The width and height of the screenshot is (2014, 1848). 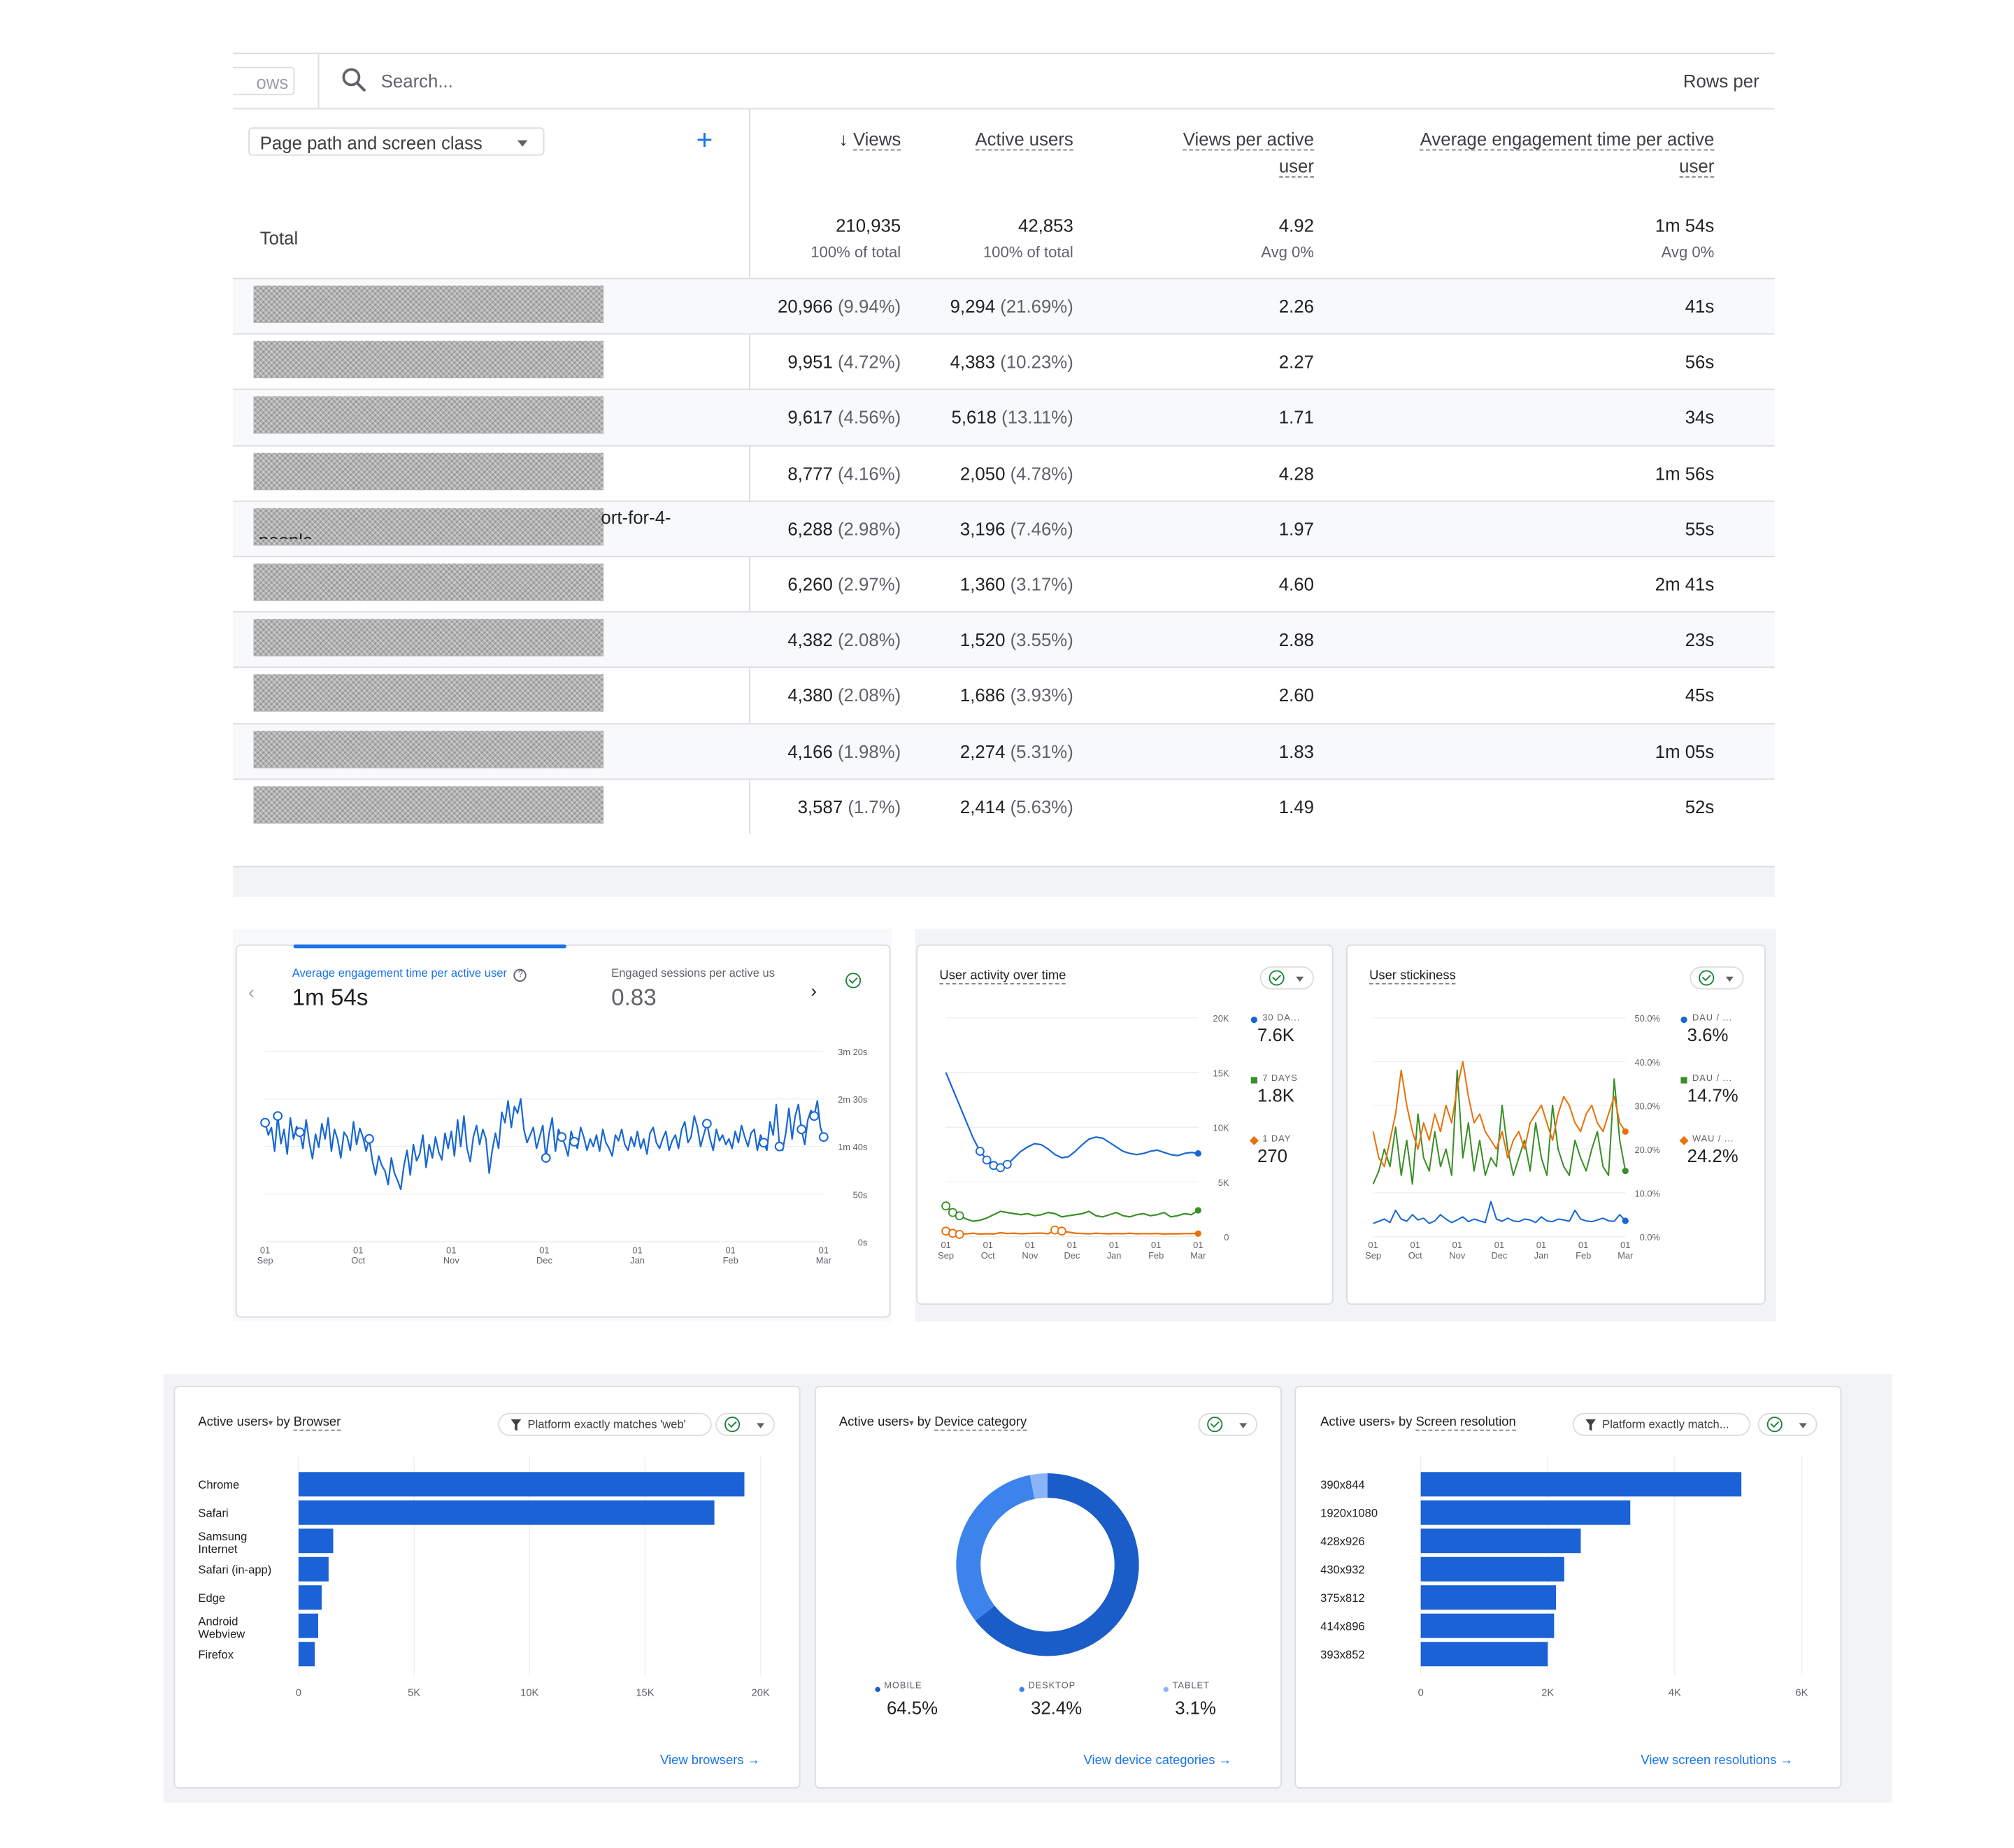 I want to click on row-path-fragment: ), so click(x=233, y=805).